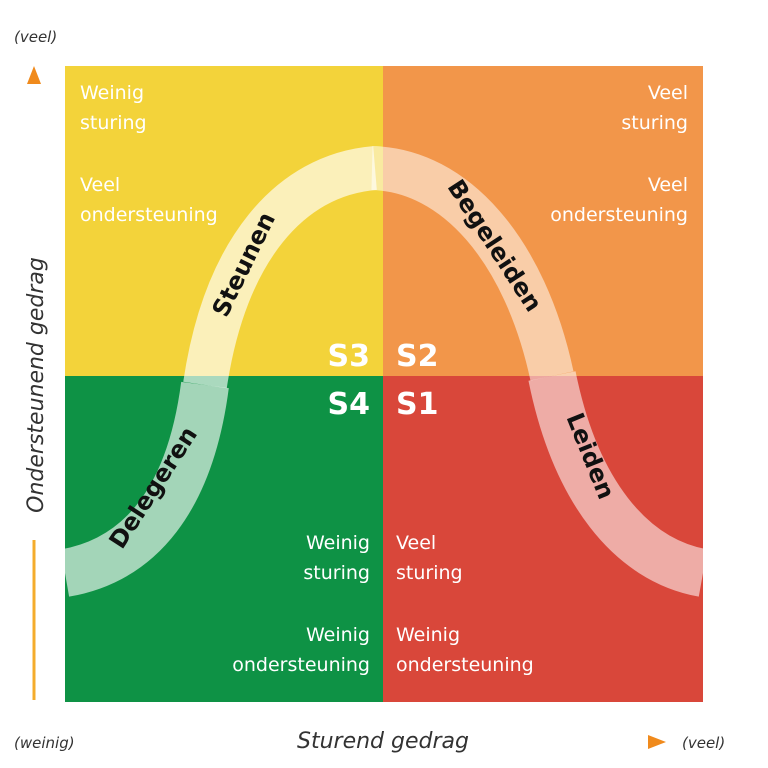 This screenshot has height=768, width=768. What do you see at coordinates (113, 123) in the screenshot?
I see `s3-directive-line2: sturing` at bounding box center [113, 123].